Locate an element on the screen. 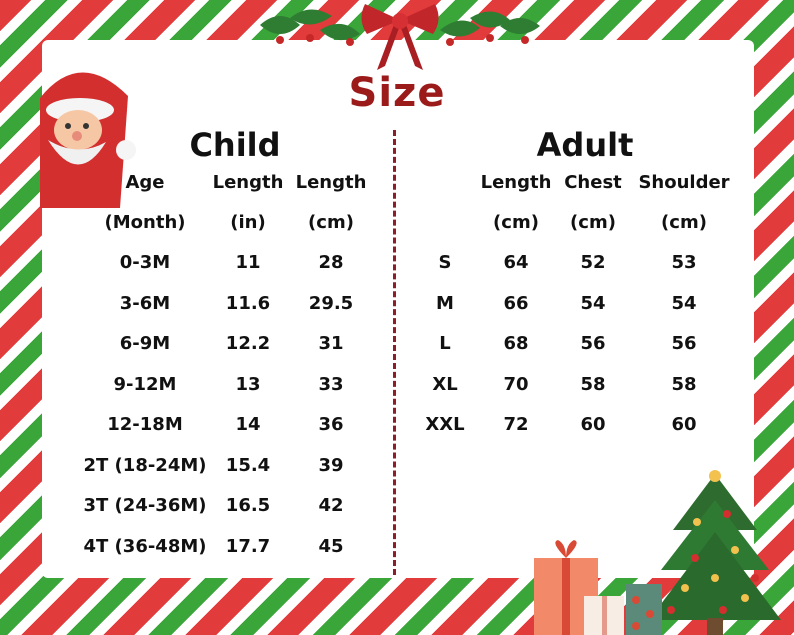 The image size is (794, 635). child-table-cell: 6-9M is located at coordinates (145, 343).